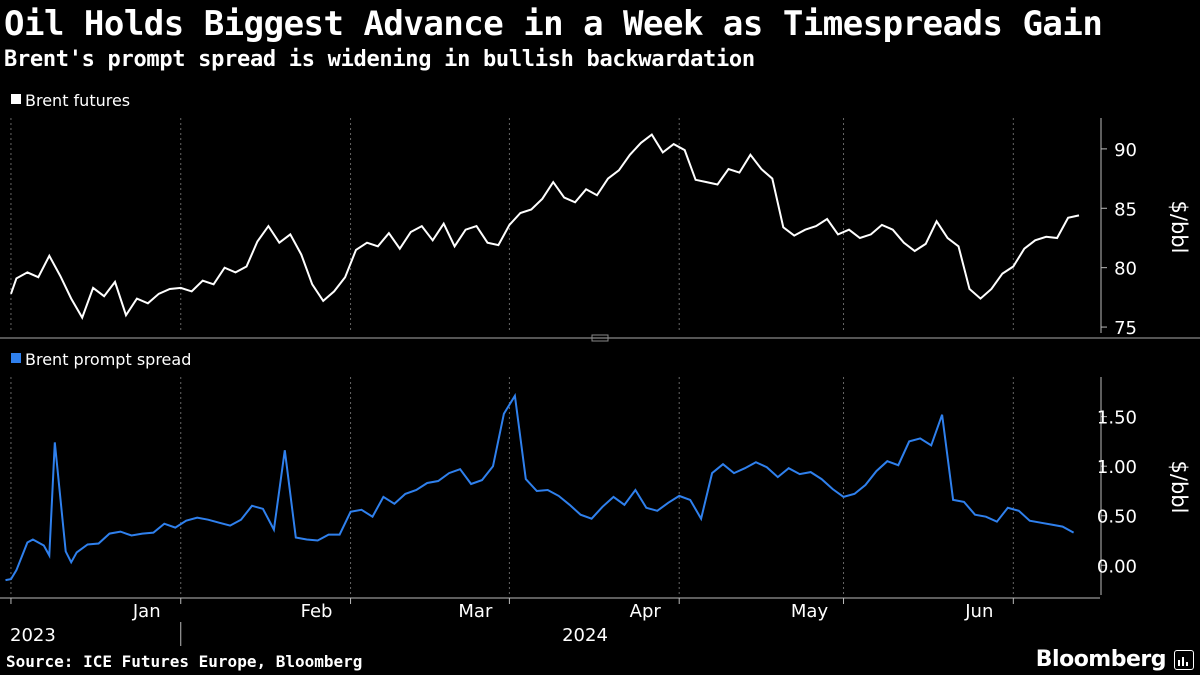 The height and width of the screenshot is (675, 1200). I want to click on bottom-legend-label: Brent prompt spread, so click(108, 359).